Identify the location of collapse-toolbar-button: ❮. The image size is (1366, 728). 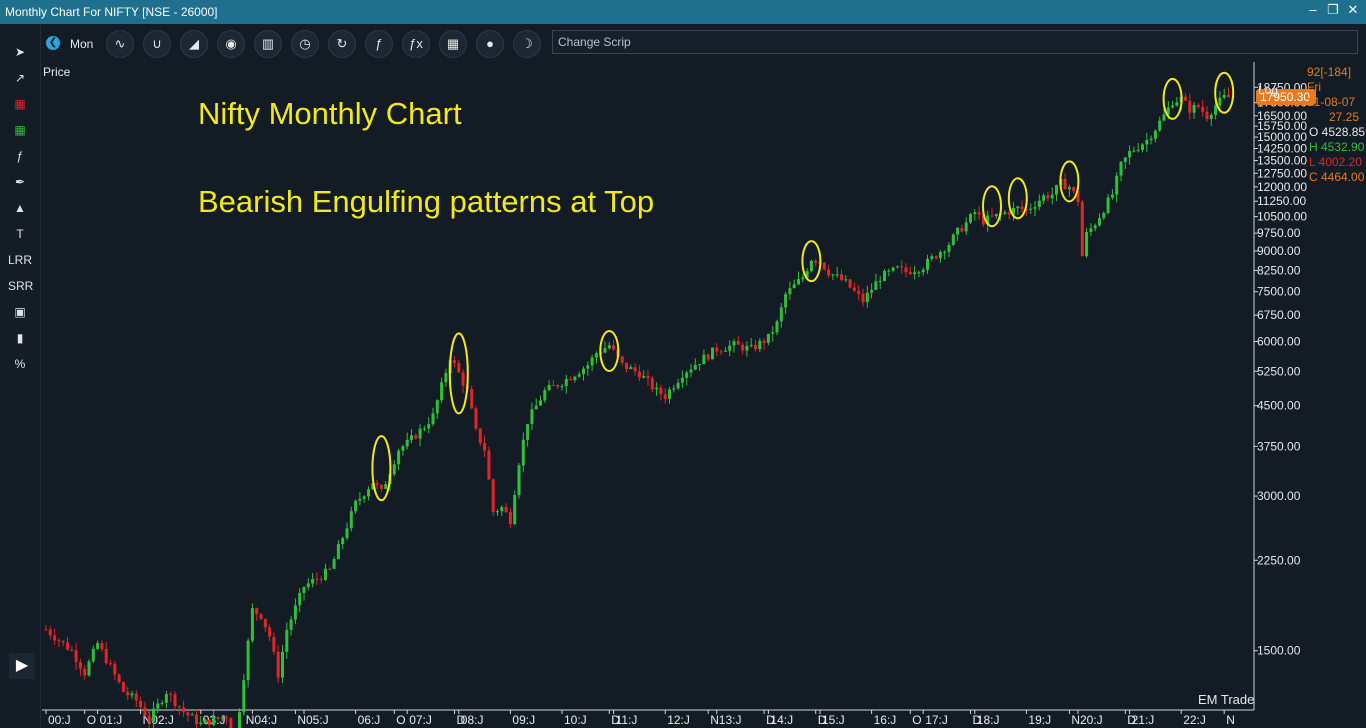
(53, 43).